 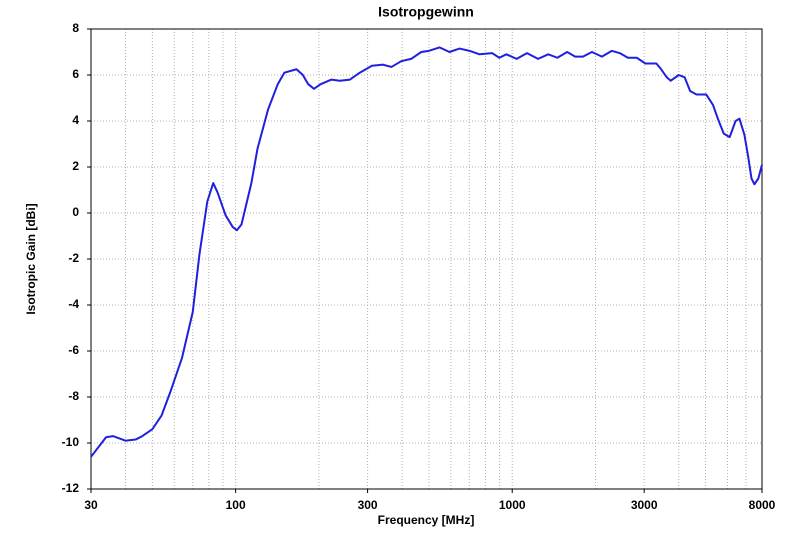 I want to click on x-tick-label: 8000, so click(x=762, y=505).